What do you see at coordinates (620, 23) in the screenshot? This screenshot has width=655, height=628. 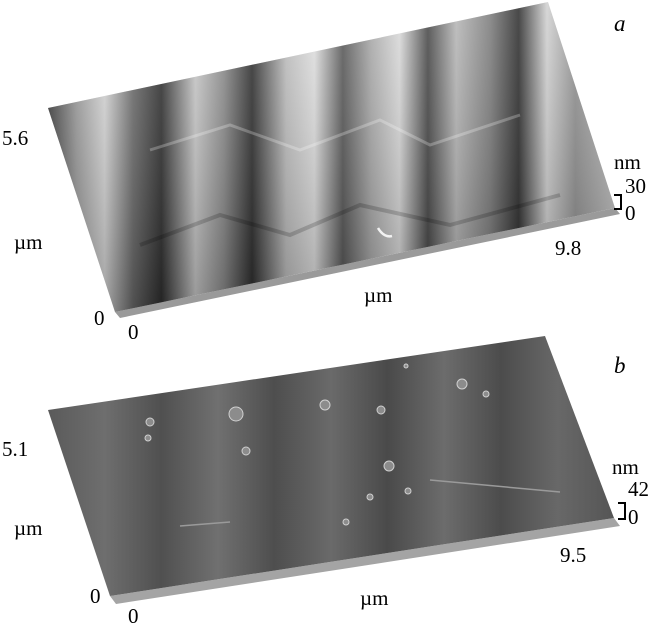 I see `panel-label-a: a` at bounding box center [620, 23].